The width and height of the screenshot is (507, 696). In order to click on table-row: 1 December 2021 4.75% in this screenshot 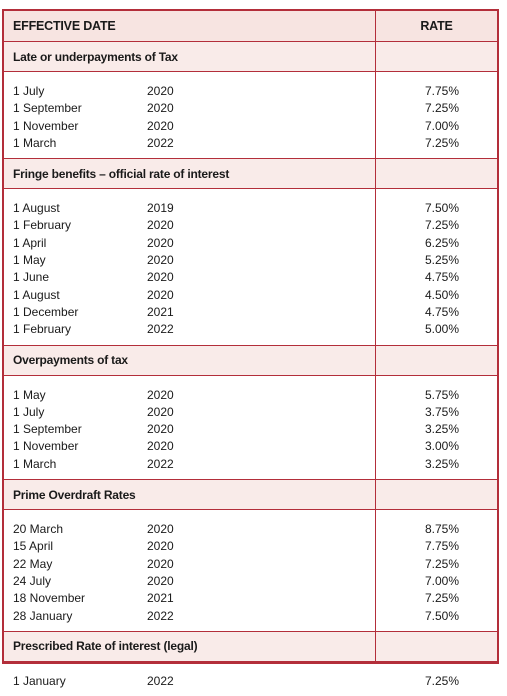, I will do `click(250, 312)`.